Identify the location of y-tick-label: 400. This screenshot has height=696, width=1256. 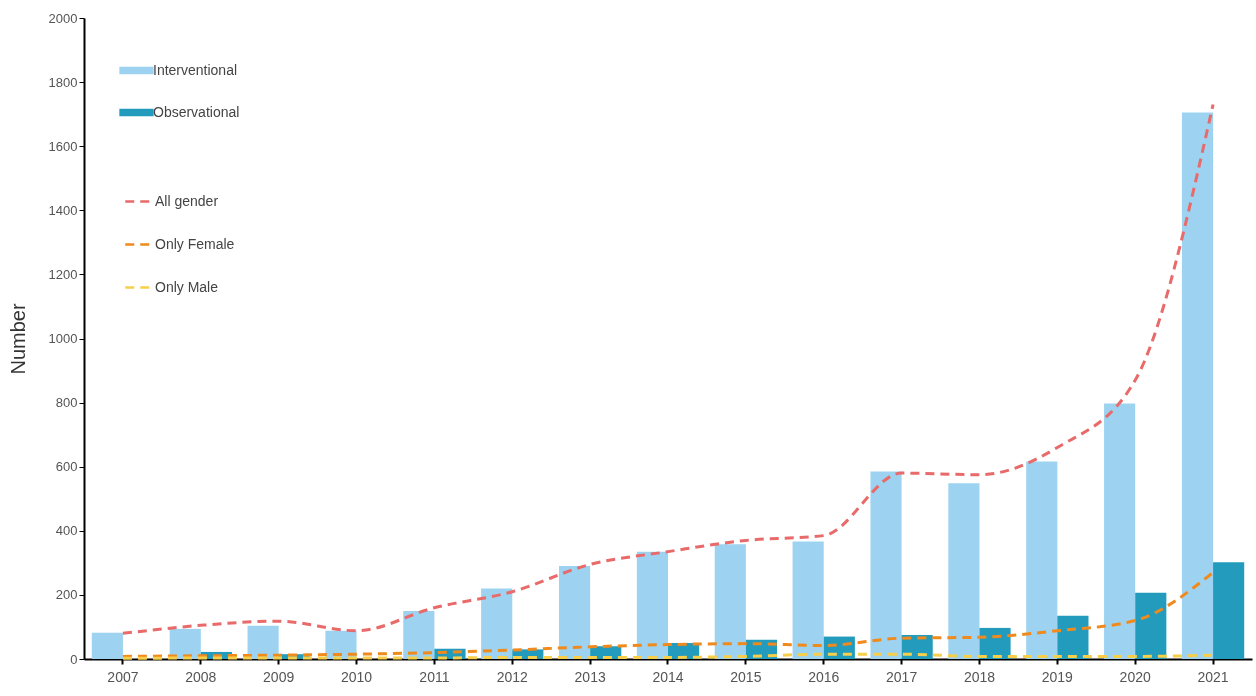
(66, 531).